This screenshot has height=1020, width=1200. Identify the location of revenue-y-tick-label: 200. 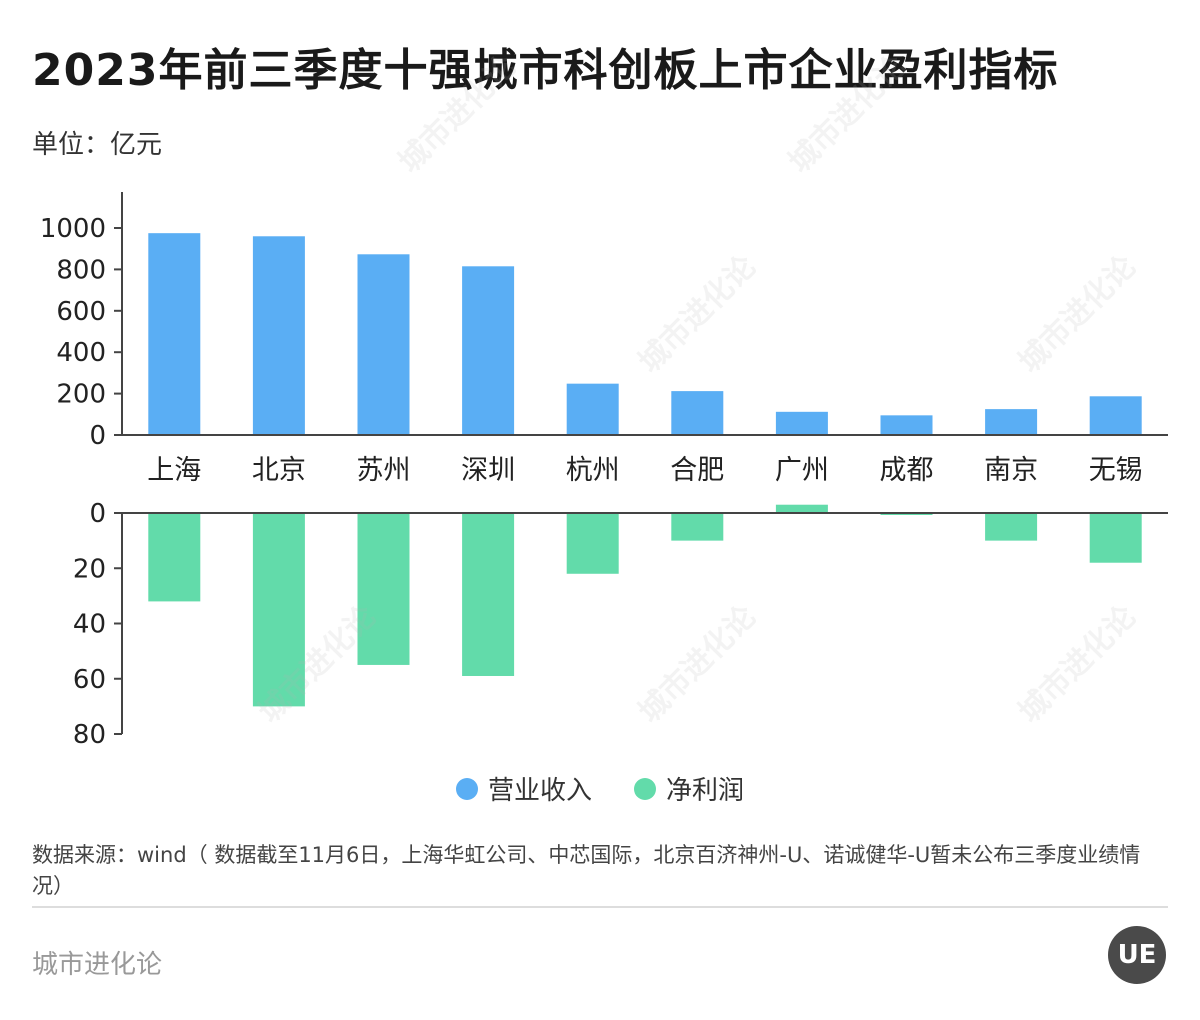
(81, 395).